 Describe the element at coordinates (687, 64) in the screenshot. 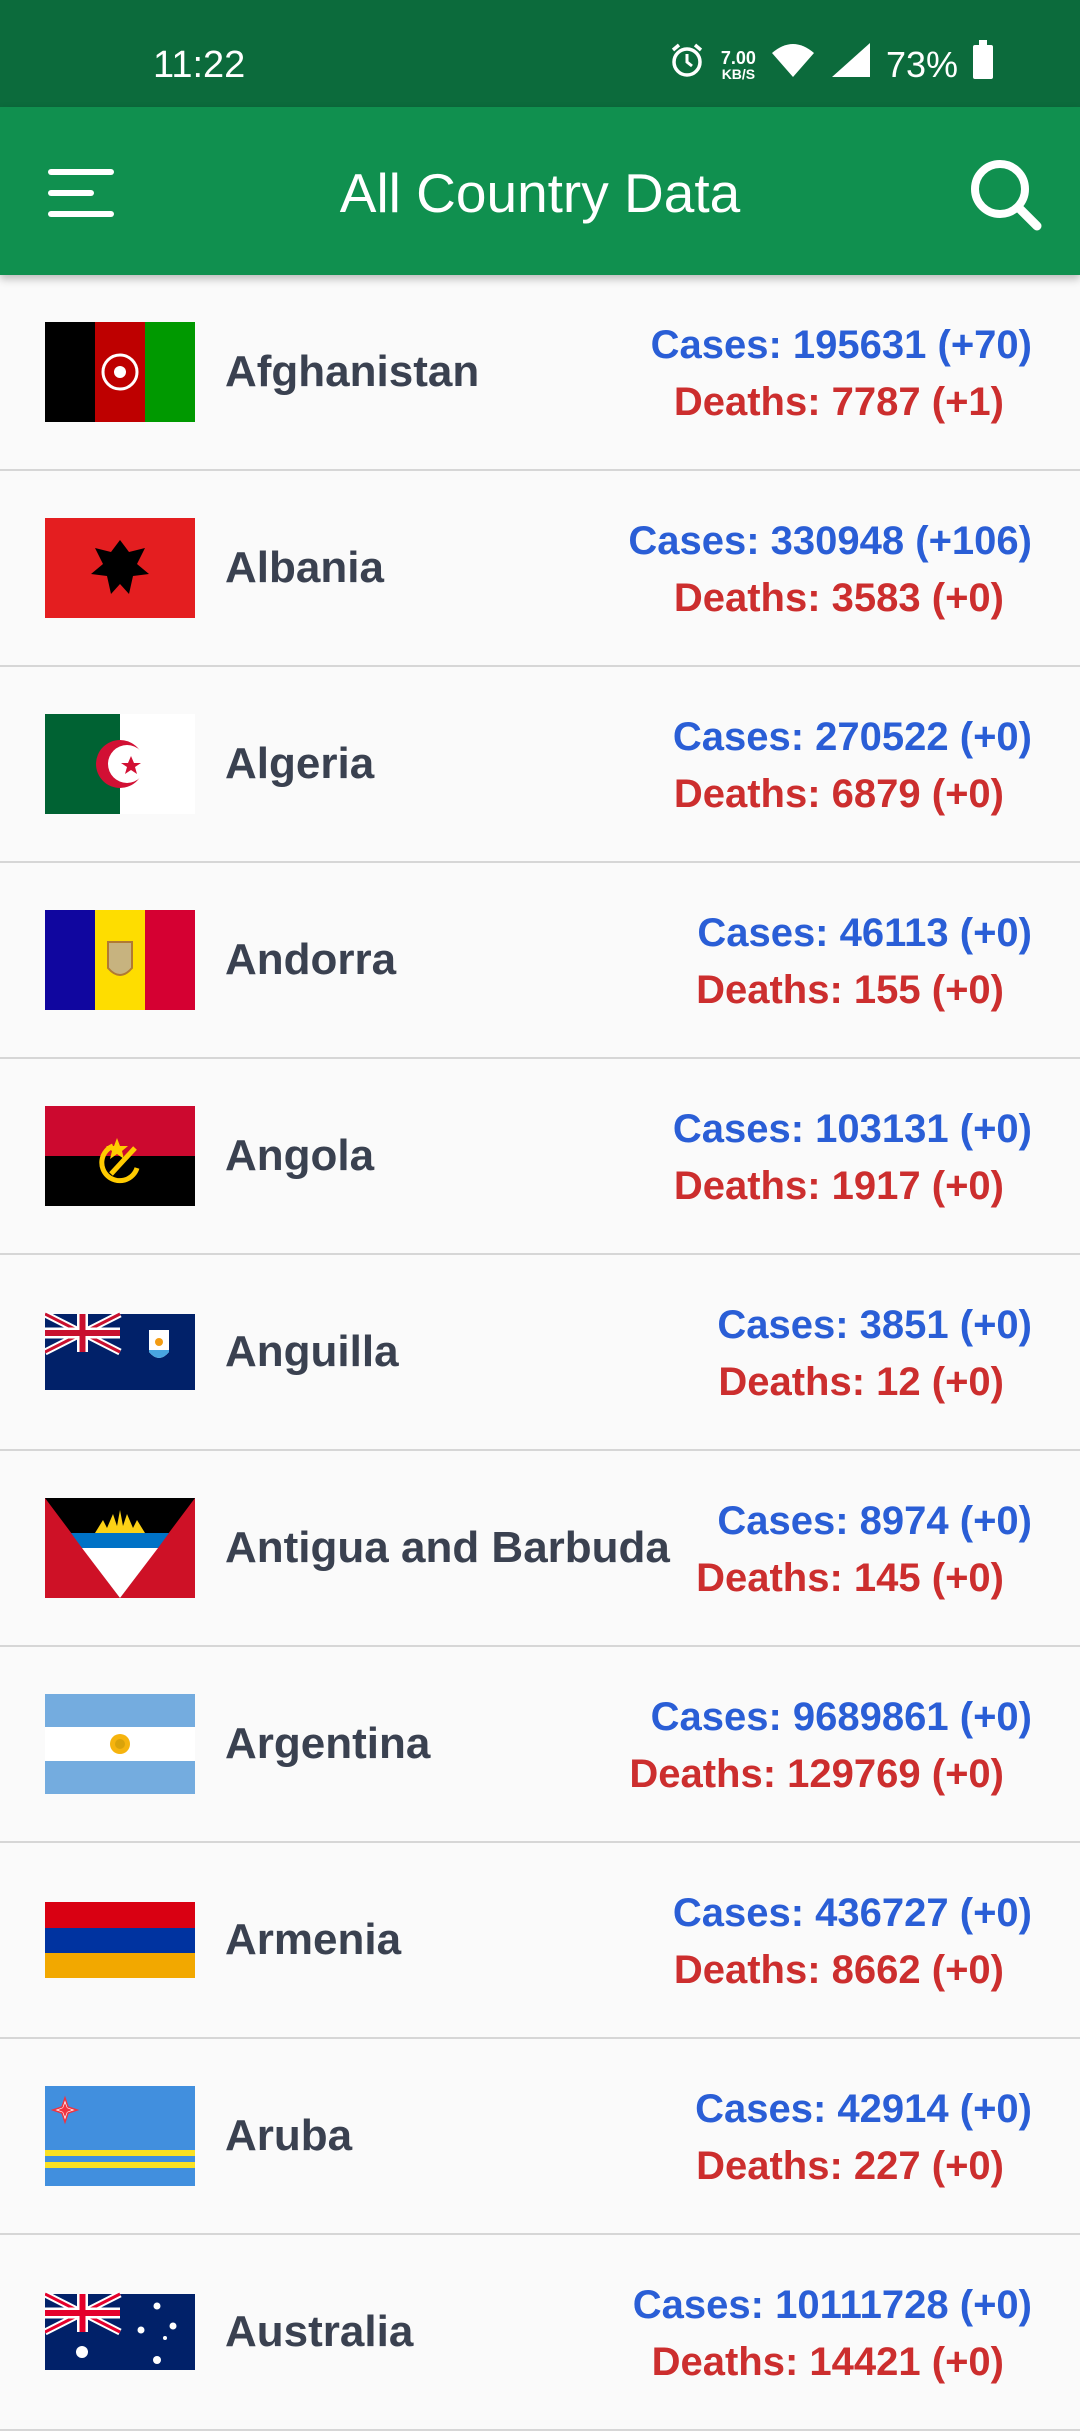

I see `alarm-icon` at that location.